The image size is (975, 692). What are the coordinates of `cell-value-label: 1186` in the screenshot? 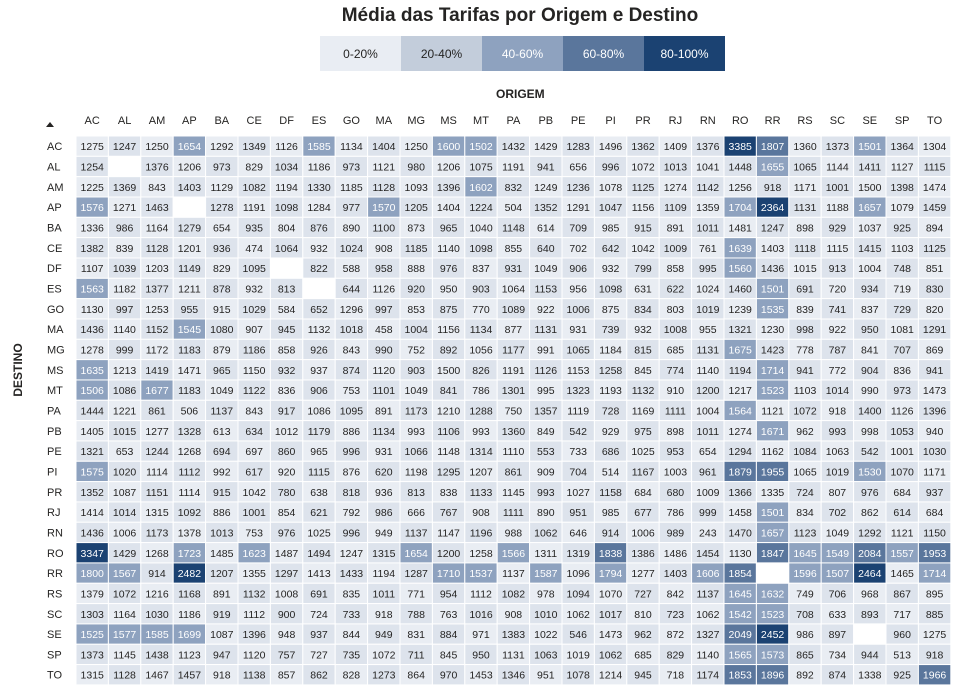 It's located at (189, 615).